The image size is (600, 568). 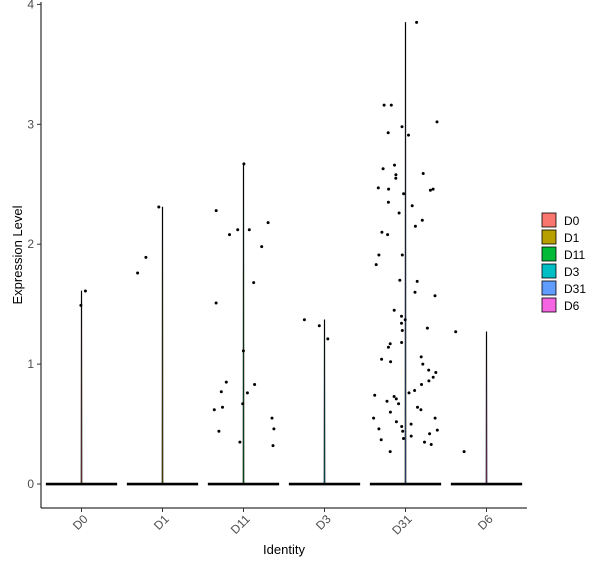 I want to click on y-tick-label-3: 3, so click(x=30, y=124).